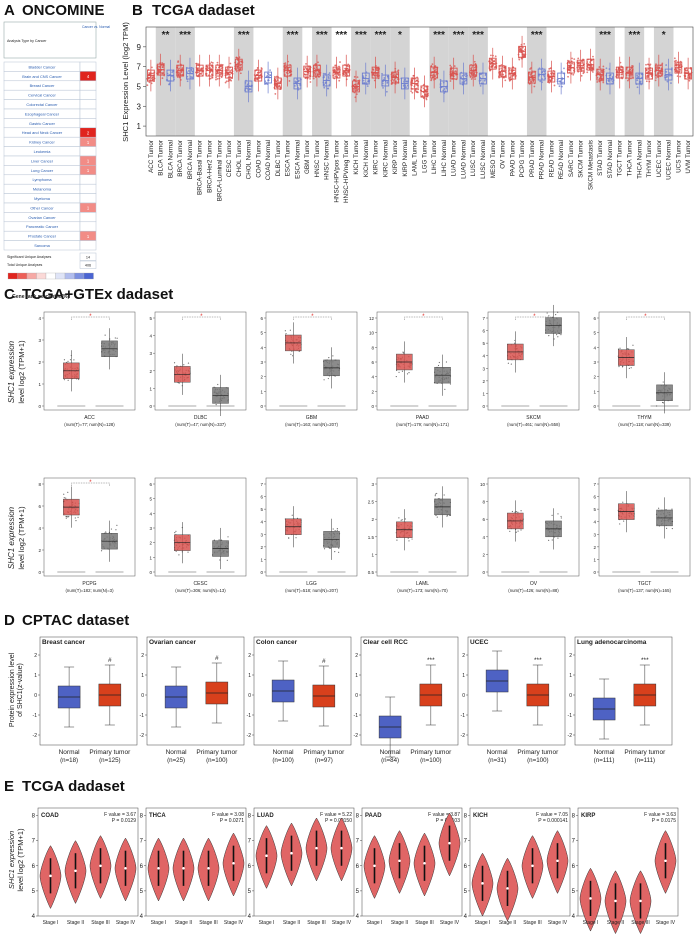 The image size is (697, 936). Describe the element at coordinates (42, 236) in the screenshot. I see `oncomine-row-label: Prostate Cancer` at that location.